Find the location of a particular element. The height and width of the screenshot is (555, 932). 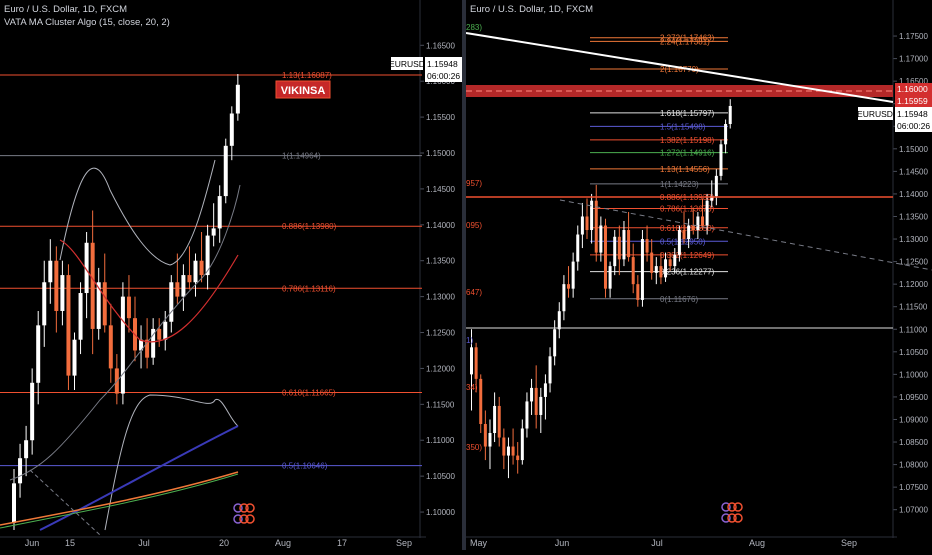

dashed-trend-line is located at coordinates (745, 235).